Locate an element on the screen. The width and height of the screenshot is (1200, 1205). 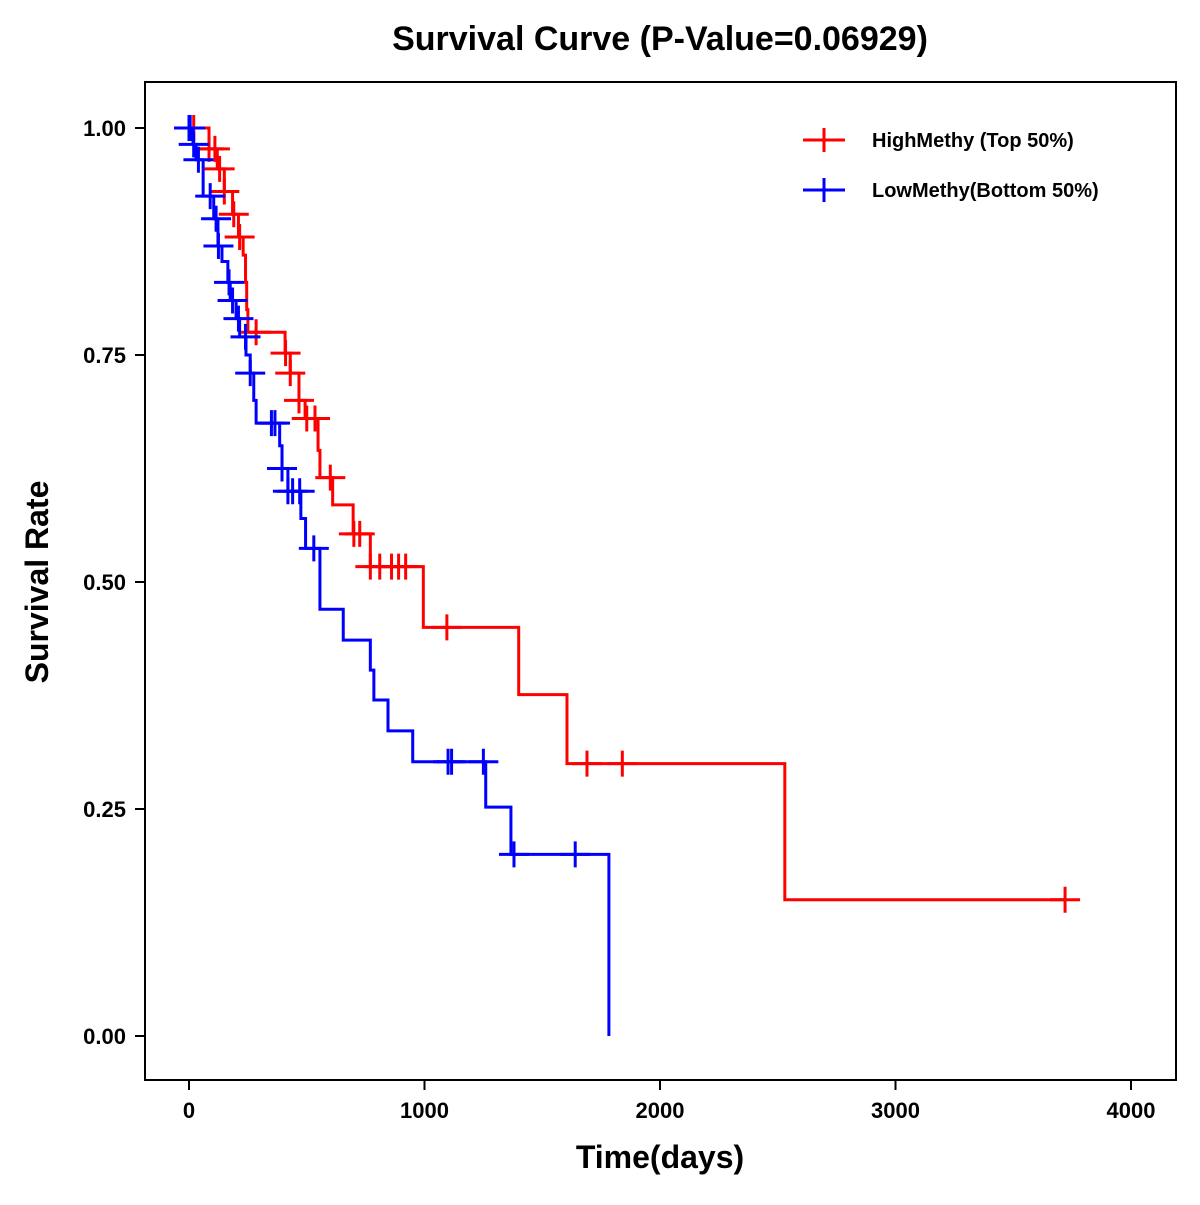
x-tick-label: 3000 is located at coordinates (895, 1110).